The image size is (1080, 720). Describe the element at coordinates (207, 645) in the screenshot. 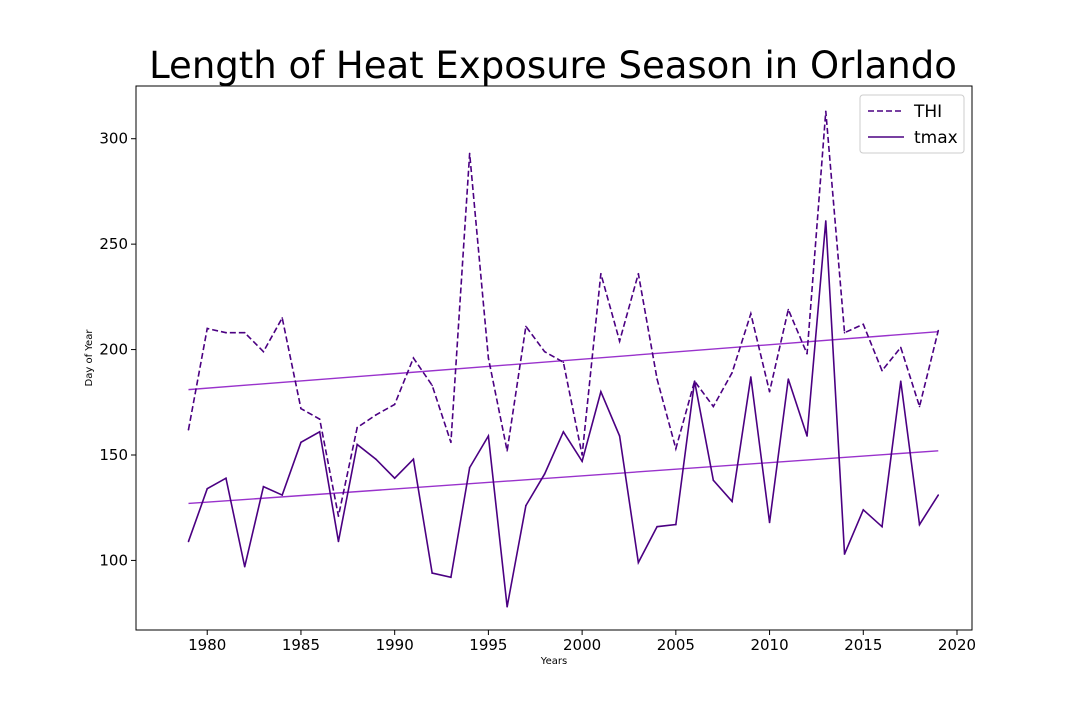

I see `x-tick-label: 1980` at that location.